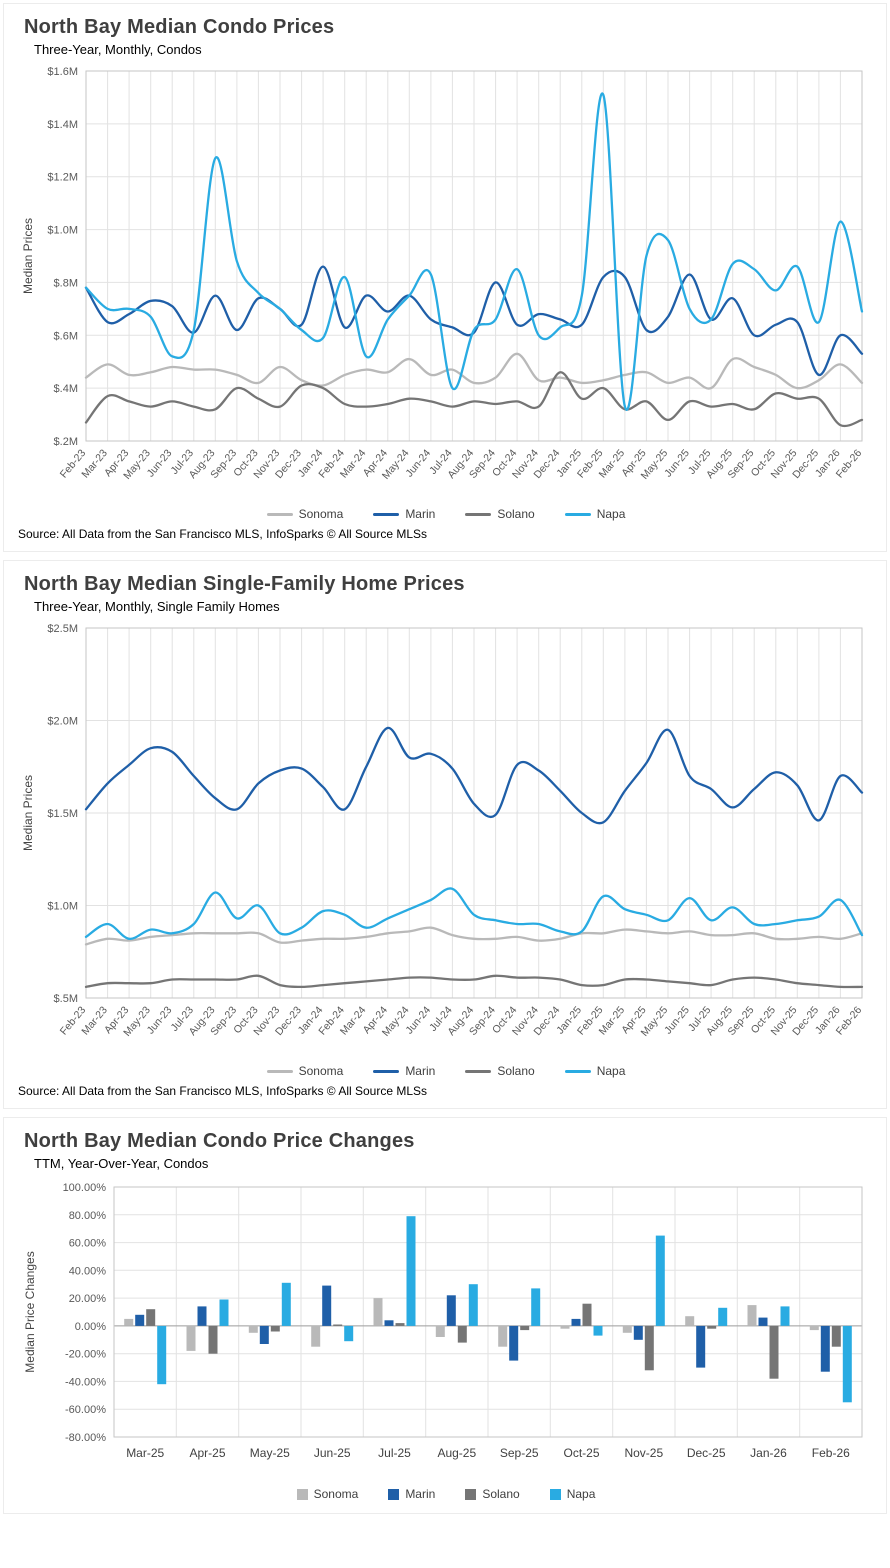 This screenshot has width=890, height=1568. Describe the element at coordinates (207, 1453) in the screenshot. I see `svg-text: Apr-25` at that location.